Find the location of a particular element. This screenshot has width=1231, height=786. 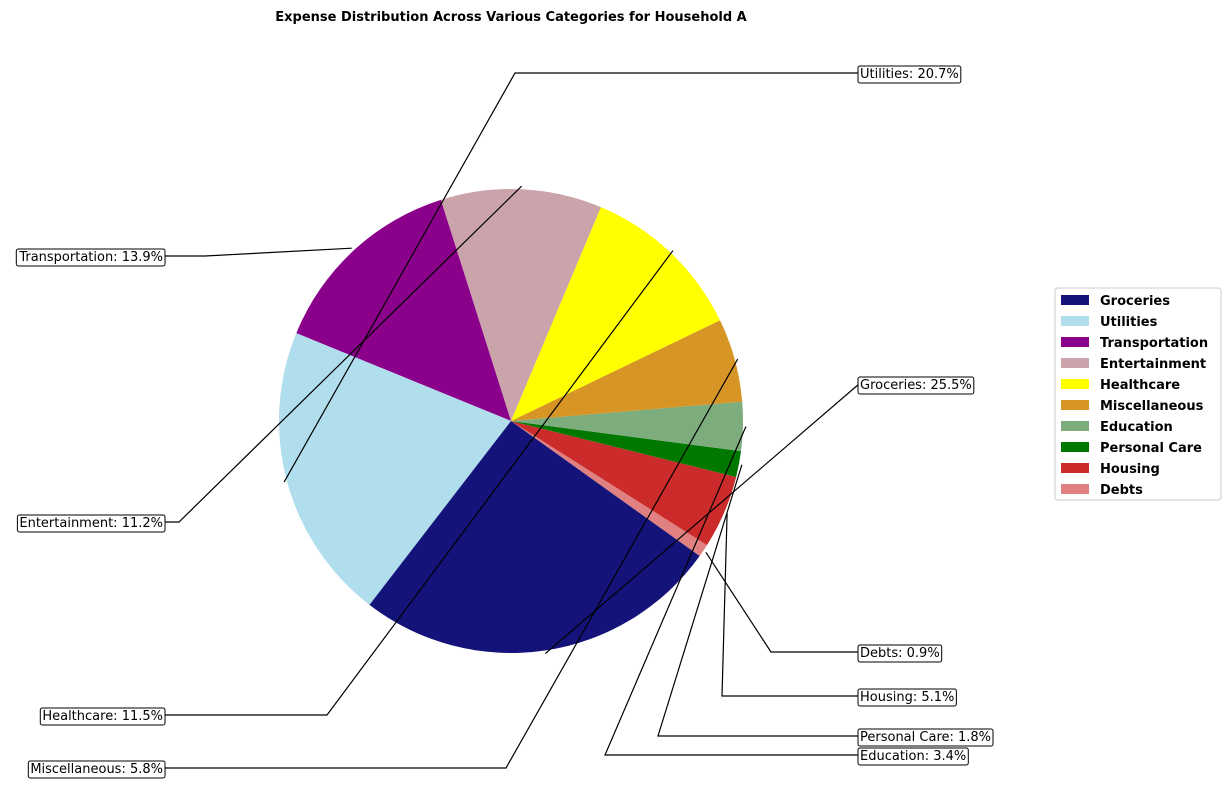

legend-label-personal-care: Personal Care is located at coordinates (1151, 448).